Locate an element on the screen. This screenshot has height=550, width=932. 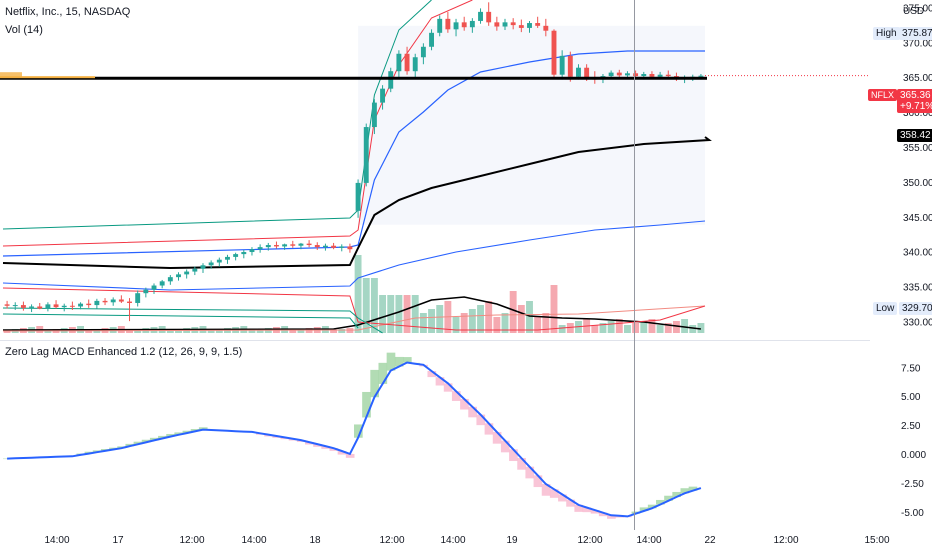
currency-label: USD is located at coordinates (914, 11).